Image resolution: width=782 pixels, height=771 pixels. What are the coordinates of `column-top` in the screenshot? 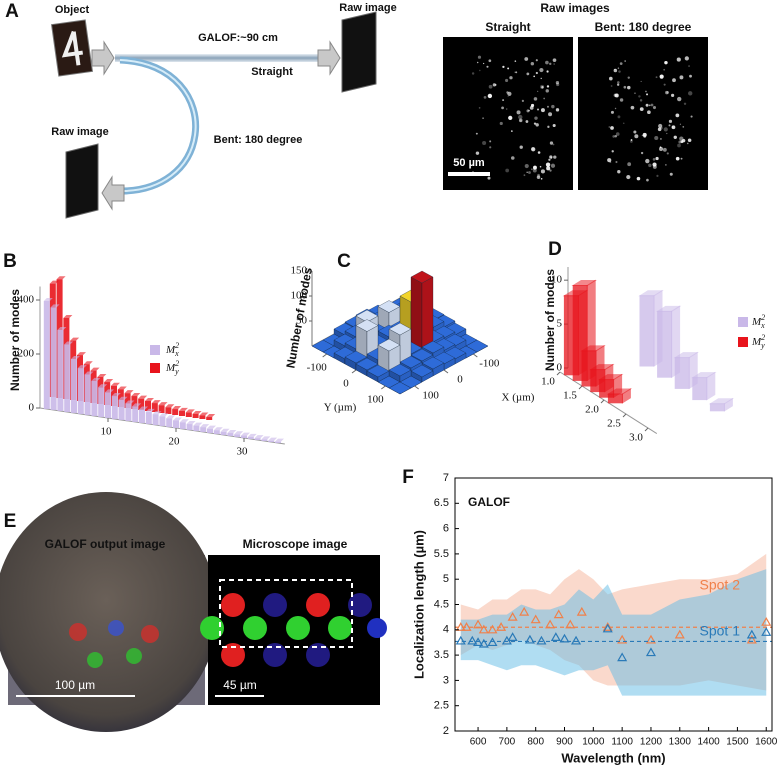 It's located at (433, 363).